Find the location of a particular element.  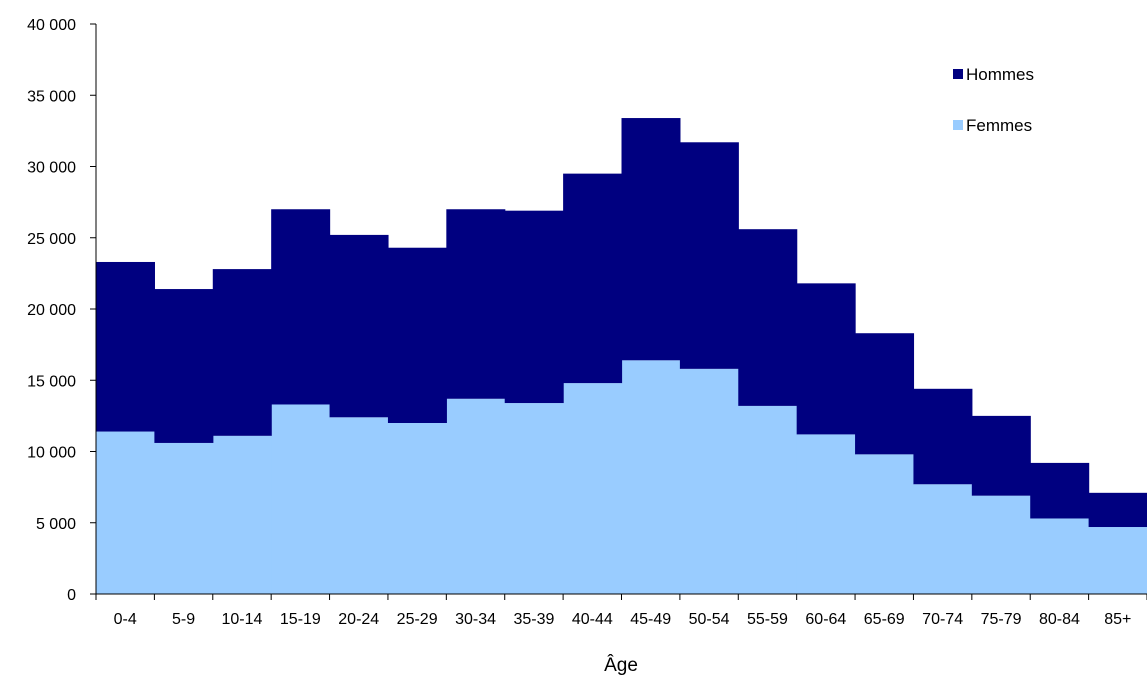

x-tick-label: 35-39 is located at coordinates (533, 619).